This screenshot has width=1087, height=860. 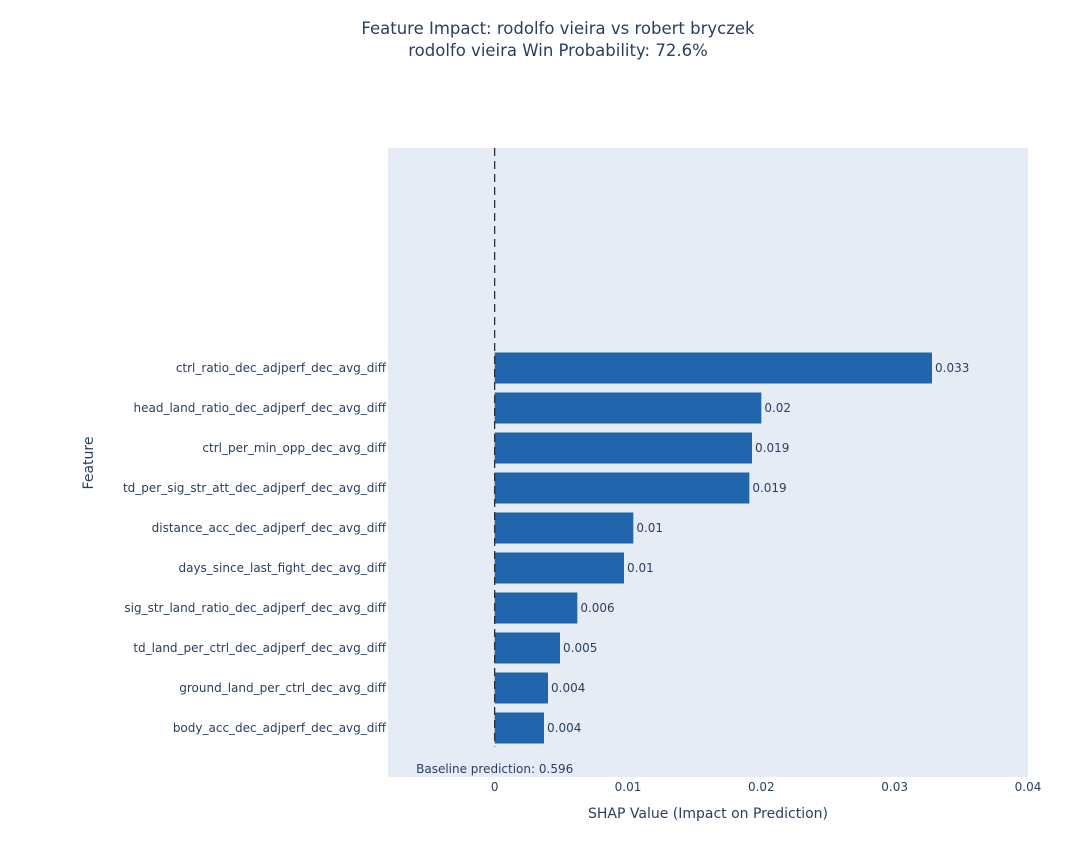 I want to click on baseline-annotation: Baseline prediction: 0.596, so click(x=494, y=769).